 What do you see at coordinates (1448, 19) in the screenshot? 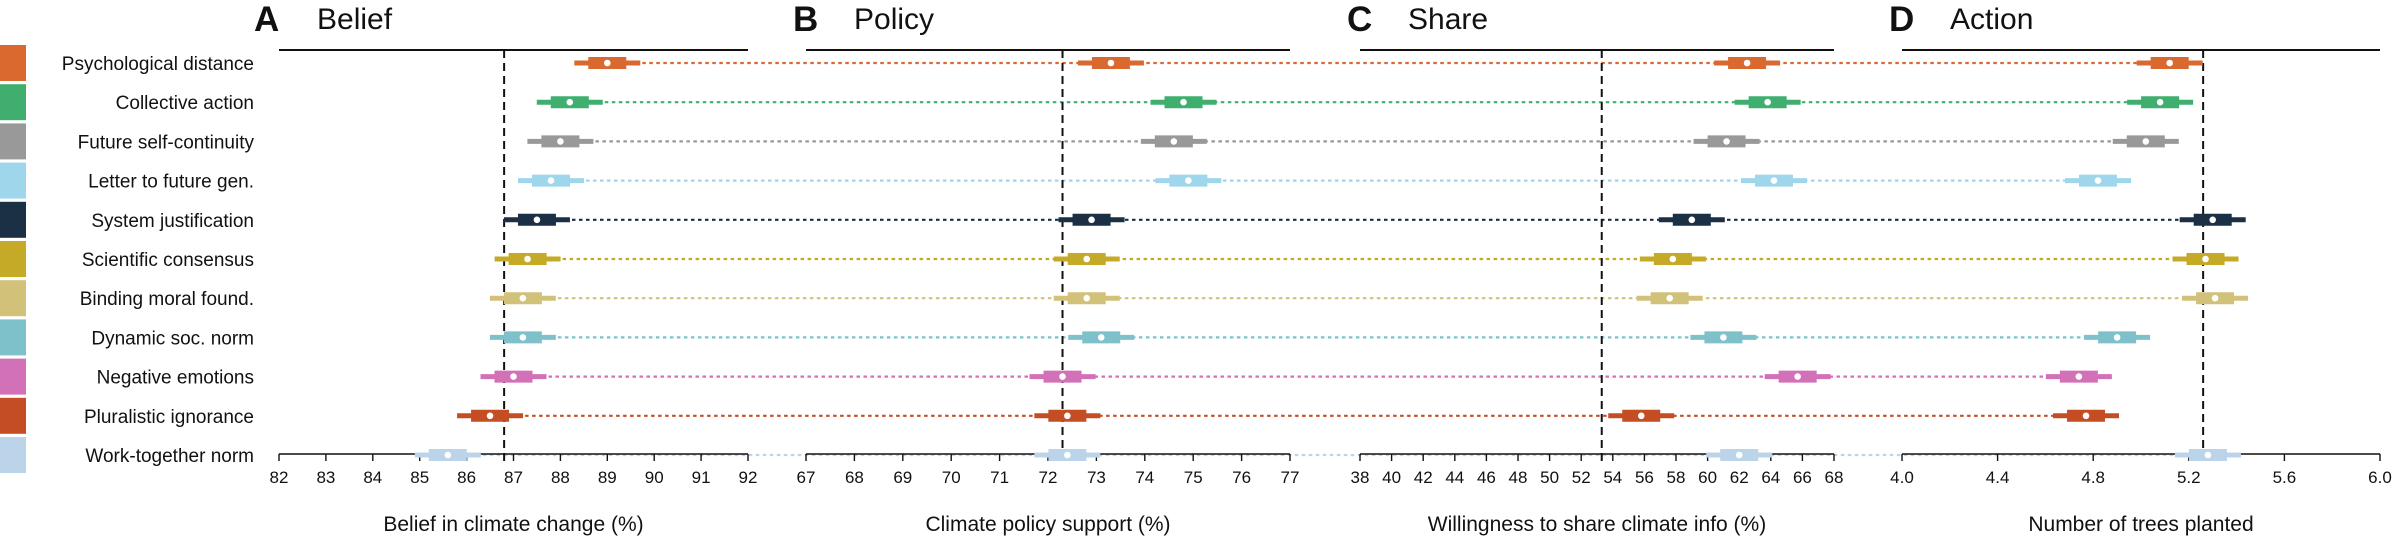
I see `panel-title: Share` at bounding box center [1448, 19].